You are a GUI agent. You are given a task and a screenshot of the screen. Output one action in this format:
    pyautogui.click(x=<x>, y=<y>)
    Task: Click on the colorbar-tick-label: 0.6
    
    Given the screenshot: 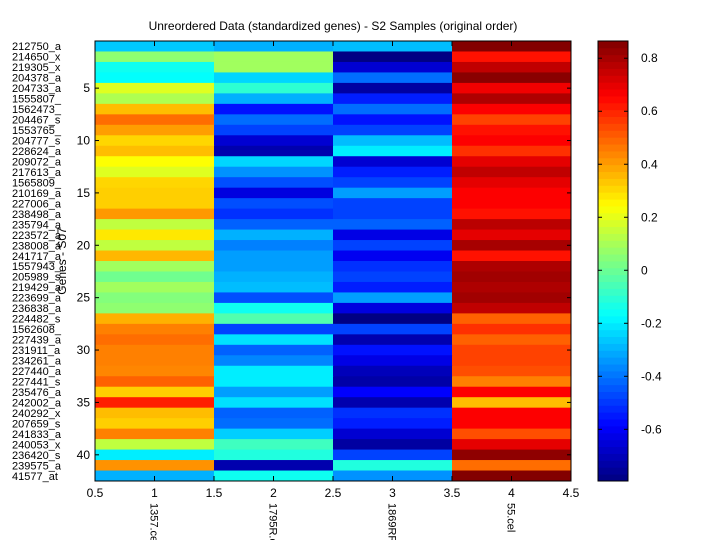 What is the action you would take?
    pyautogui.click(x=649, y=111)
    